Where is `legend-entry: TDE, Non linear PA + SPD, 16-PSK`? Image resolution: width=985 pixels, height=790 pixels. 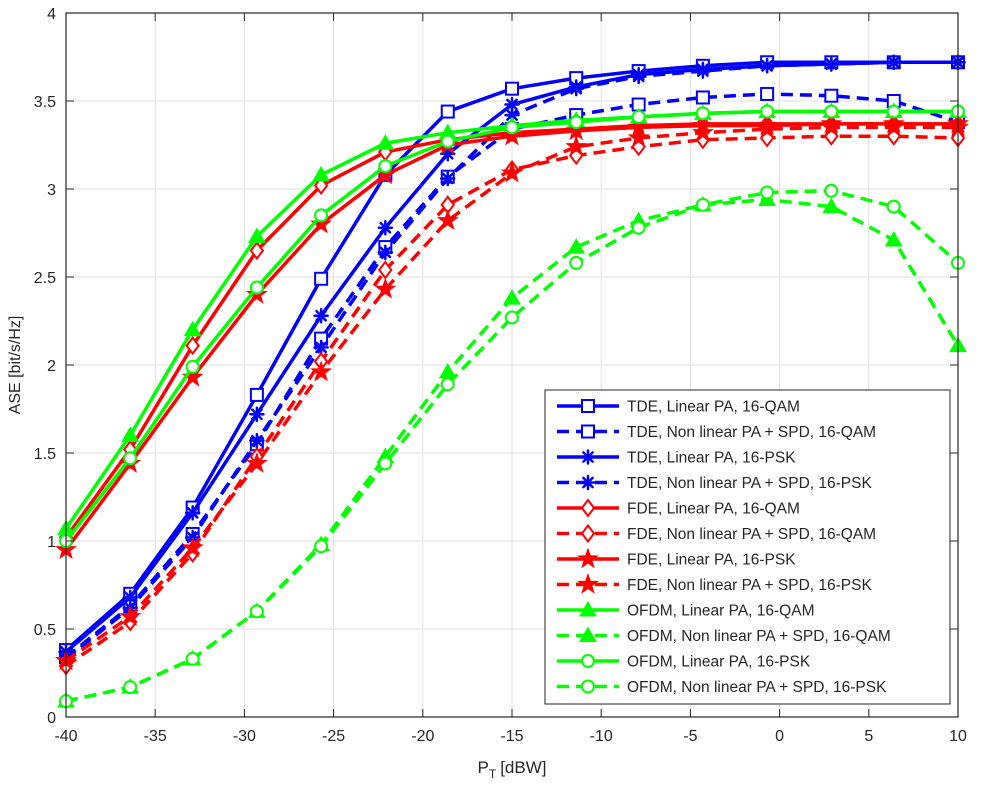
legend-entry: TDE, Non linear PA + SPD, 16-PSK is located at coordinates (714, 483).